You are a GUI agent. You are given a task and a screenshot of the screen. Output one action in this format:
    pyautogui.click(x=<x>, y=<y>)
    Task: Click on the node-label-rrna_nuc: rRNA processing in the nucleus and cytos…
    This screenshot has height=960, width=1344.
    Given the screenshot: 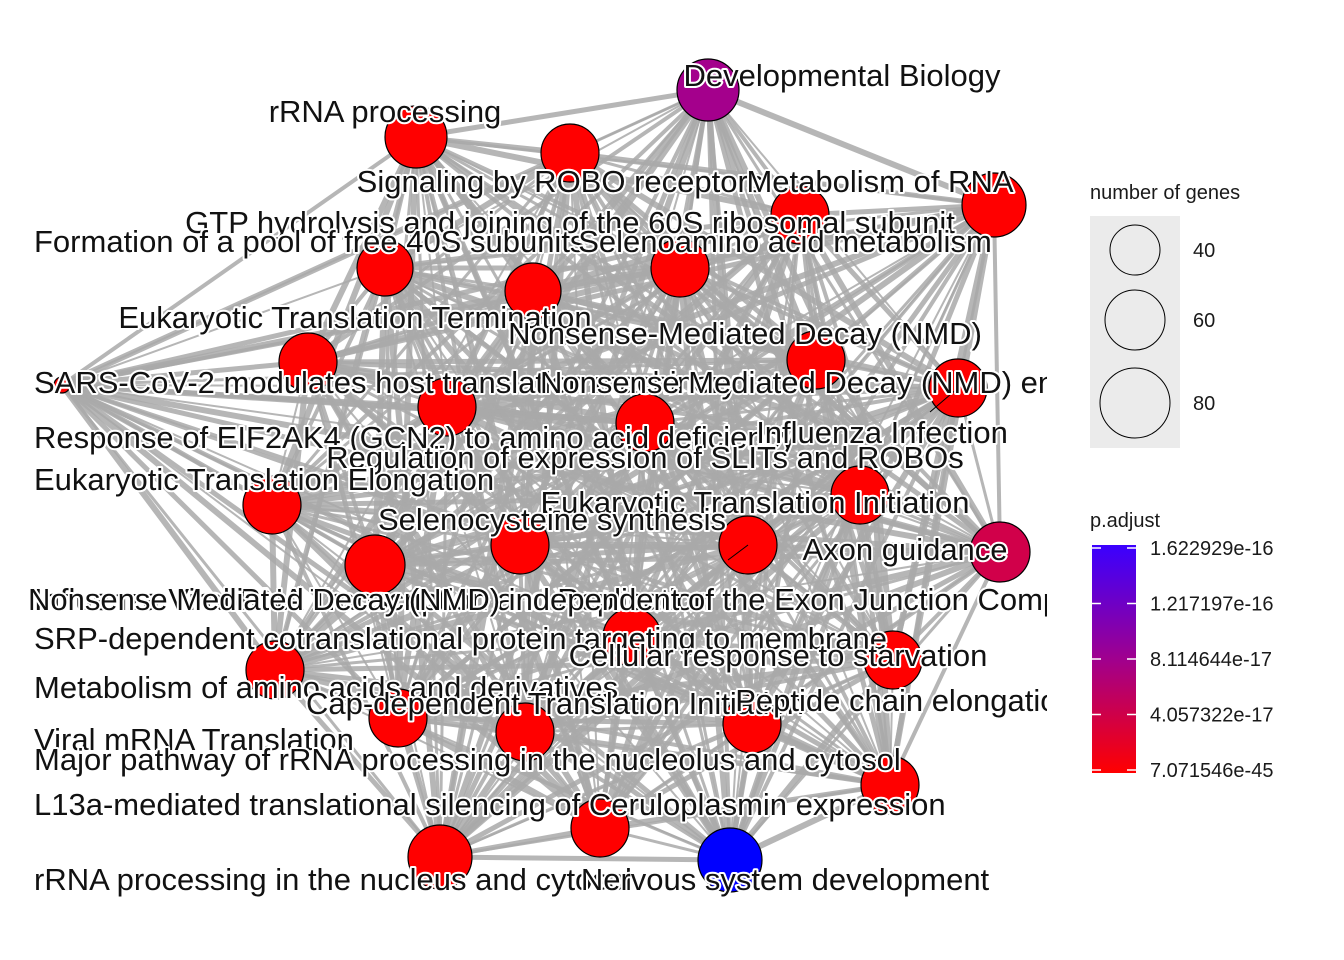 What is the action you would take?
    pyautogui.click(x=333, y=879)
    